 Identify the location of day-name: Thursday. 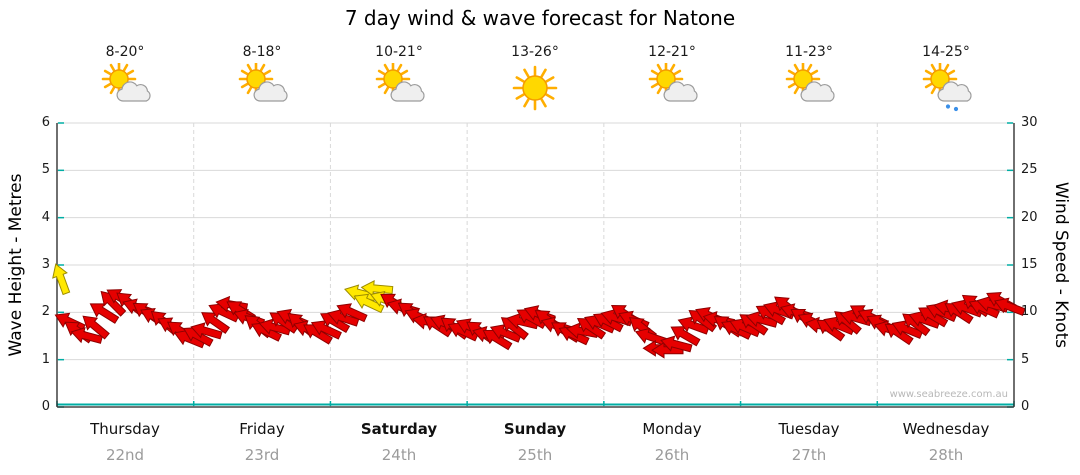
(125, 429).